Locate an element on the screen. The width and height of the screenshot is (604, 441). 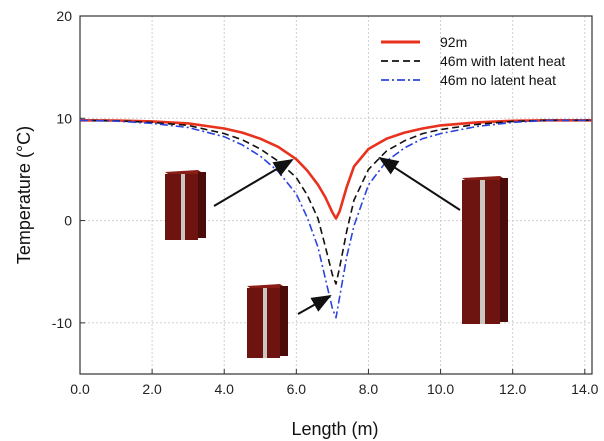
x-axis-ticks: 0.0 2.0 4.0 6.0 8.0 10.0 12.0 14.0 is located at coordinates (334, 383).